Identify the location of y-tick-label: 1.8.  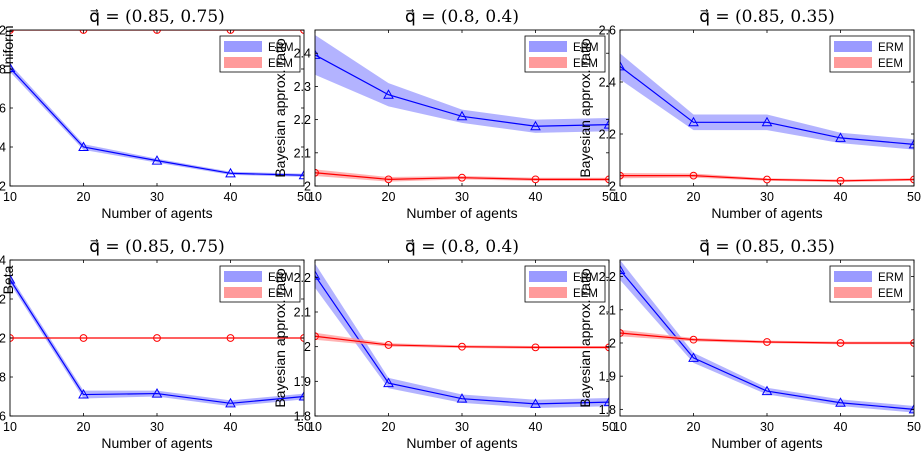
(3, 70).